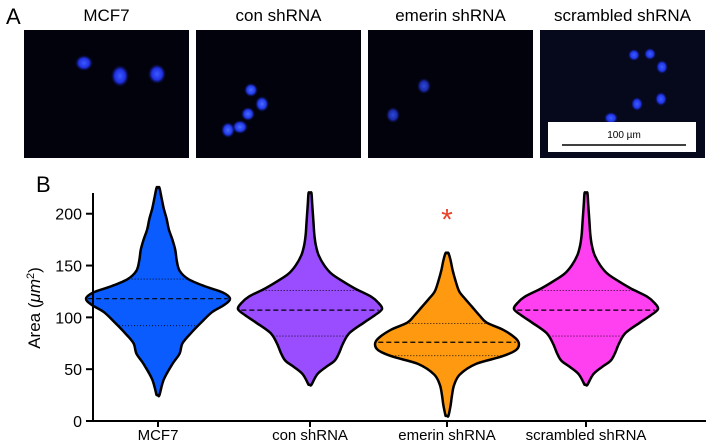 This screenshot has width=708, height=446. I want to click on y-axis-label: Area (μm2), so click(34, 308).